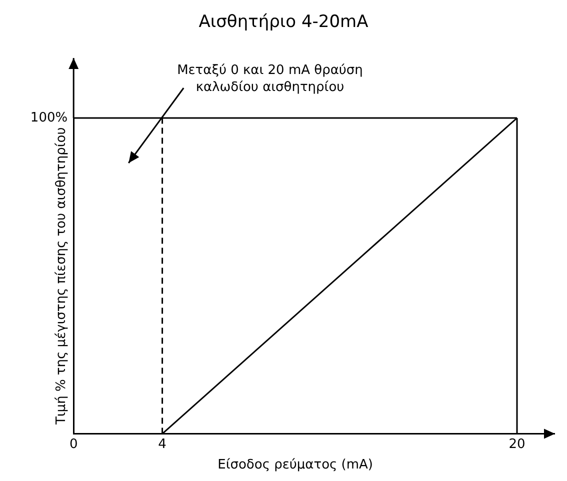  I want to click on text: Μεταξύ 0 και 20 mA θραύση καλωδίου αισθητηρίου, so click(270, 79).